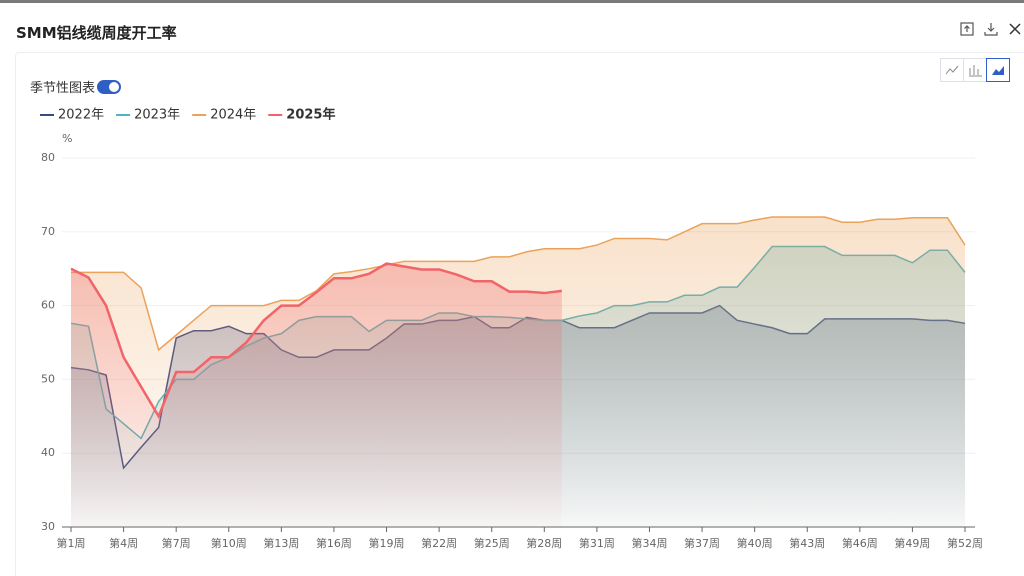 This screenshot has width=1024, height=576. I want to click on x-tick-label: 第34周, so click(649, 543).